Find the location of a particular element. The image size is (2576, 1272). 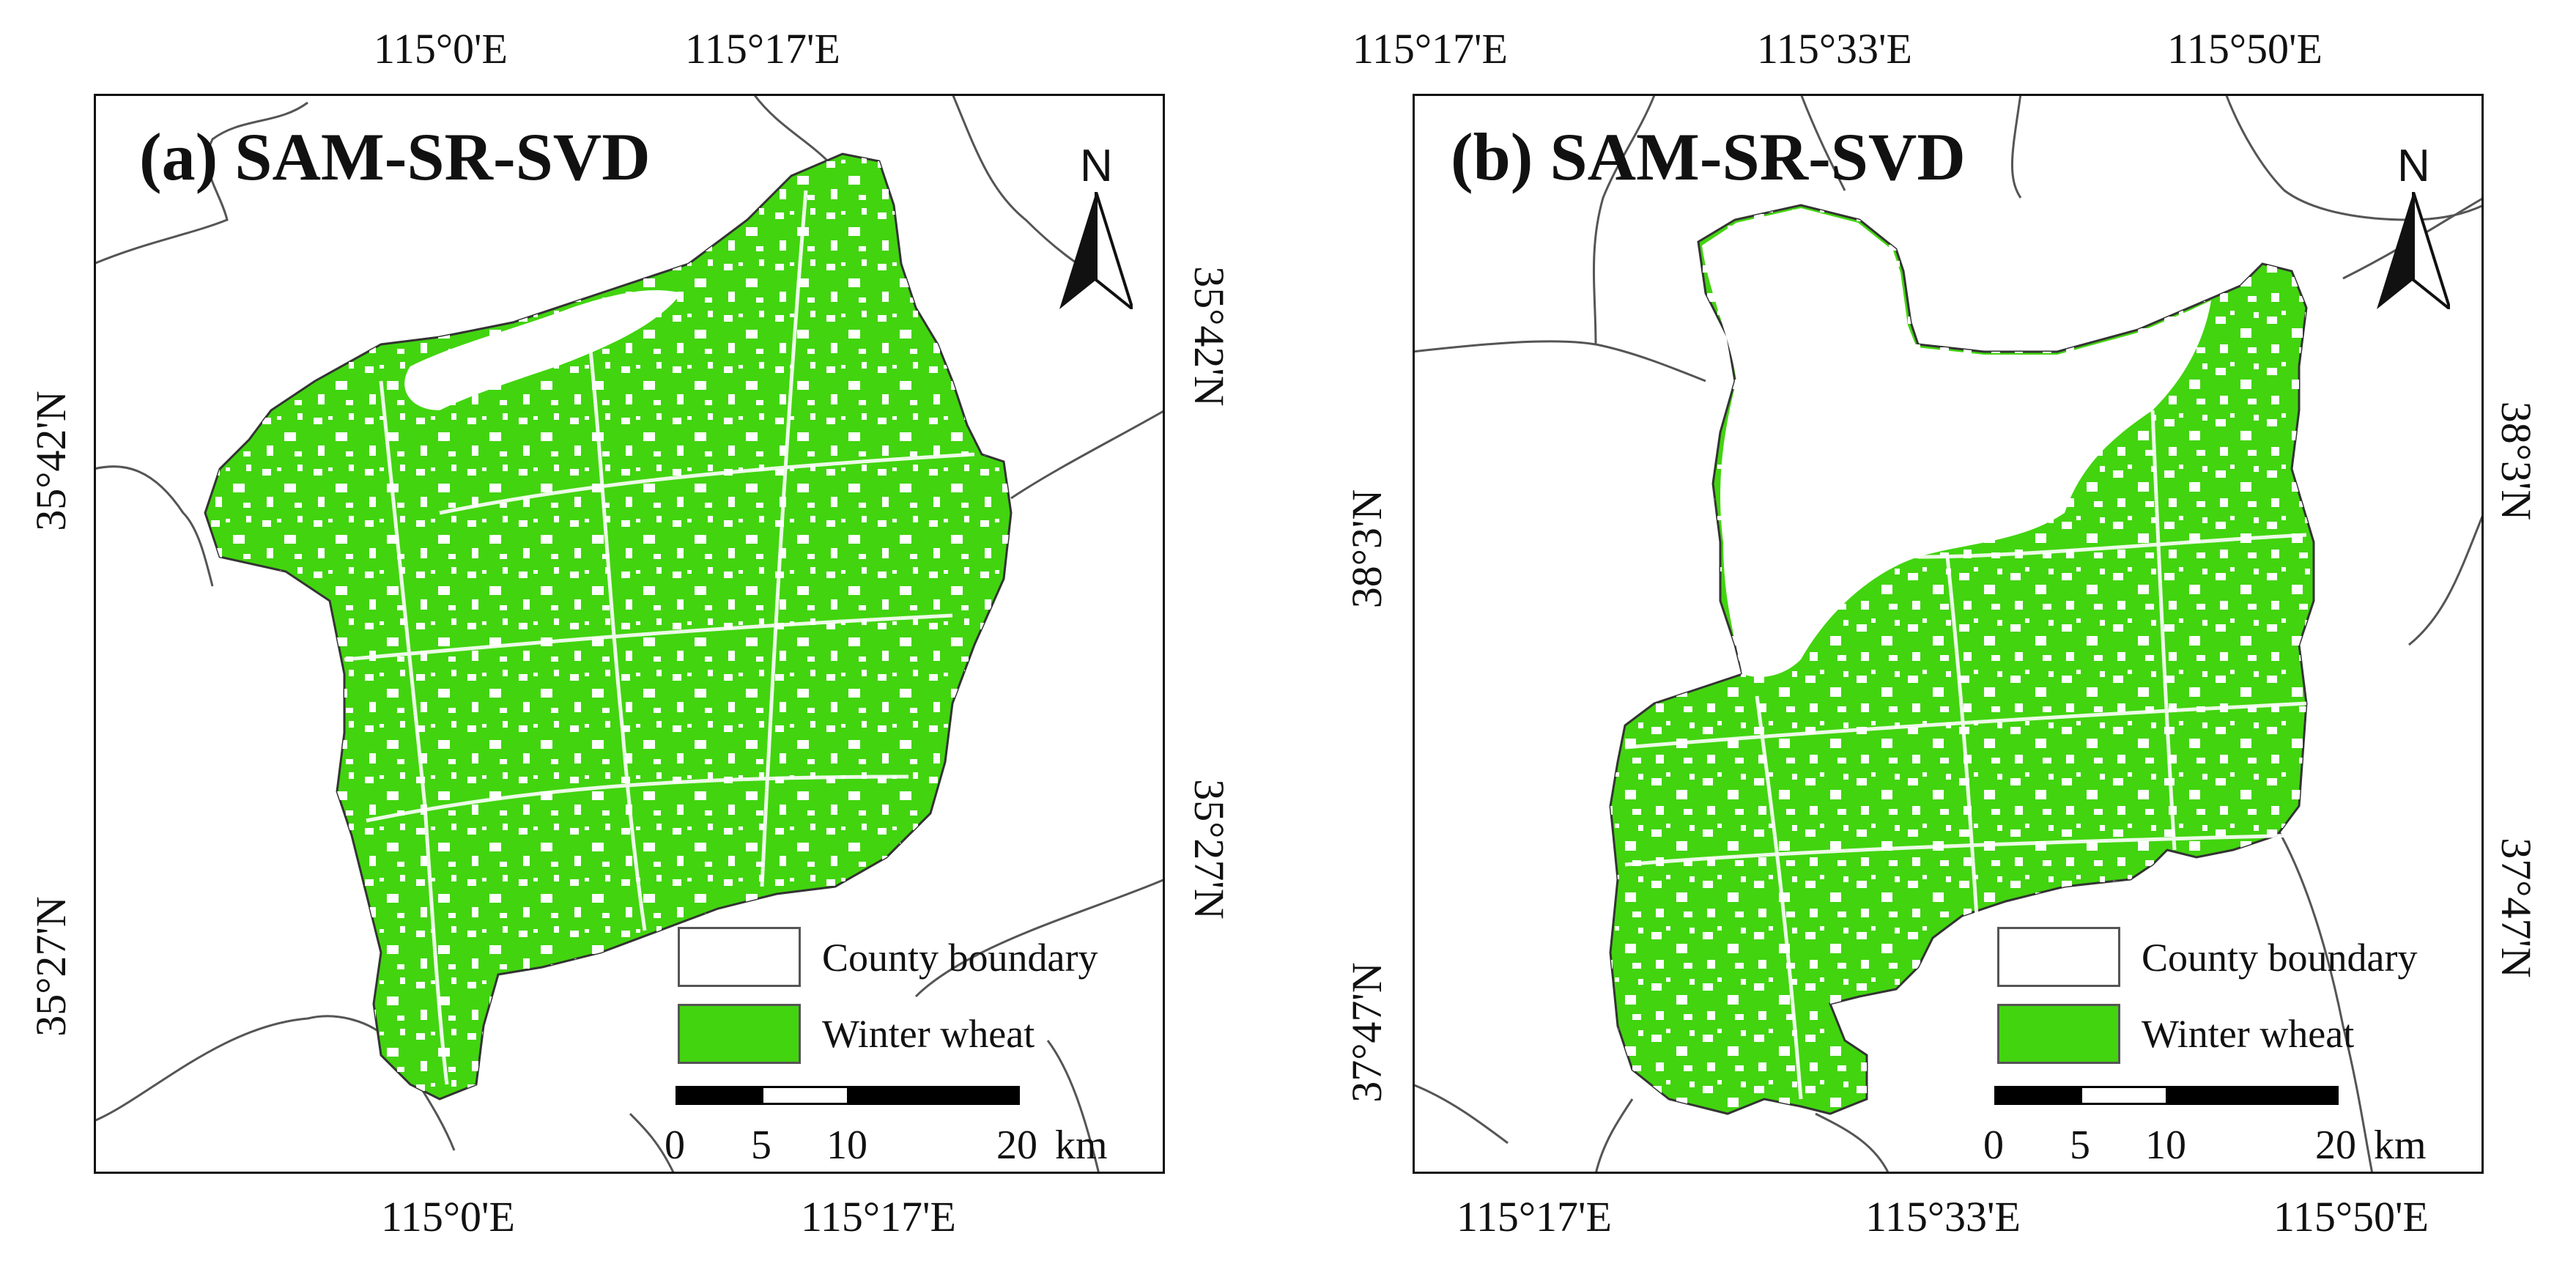

scale-label-b-0: 0 is located at coordinates (1993, 1145).